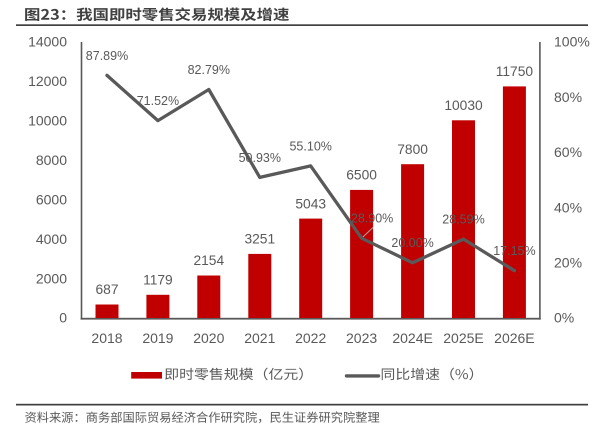 This screenshot has width=600, height=441. Describe the element at coordinates (51, 239) in the screenshot. I see `svg-text: 4000` at that location.